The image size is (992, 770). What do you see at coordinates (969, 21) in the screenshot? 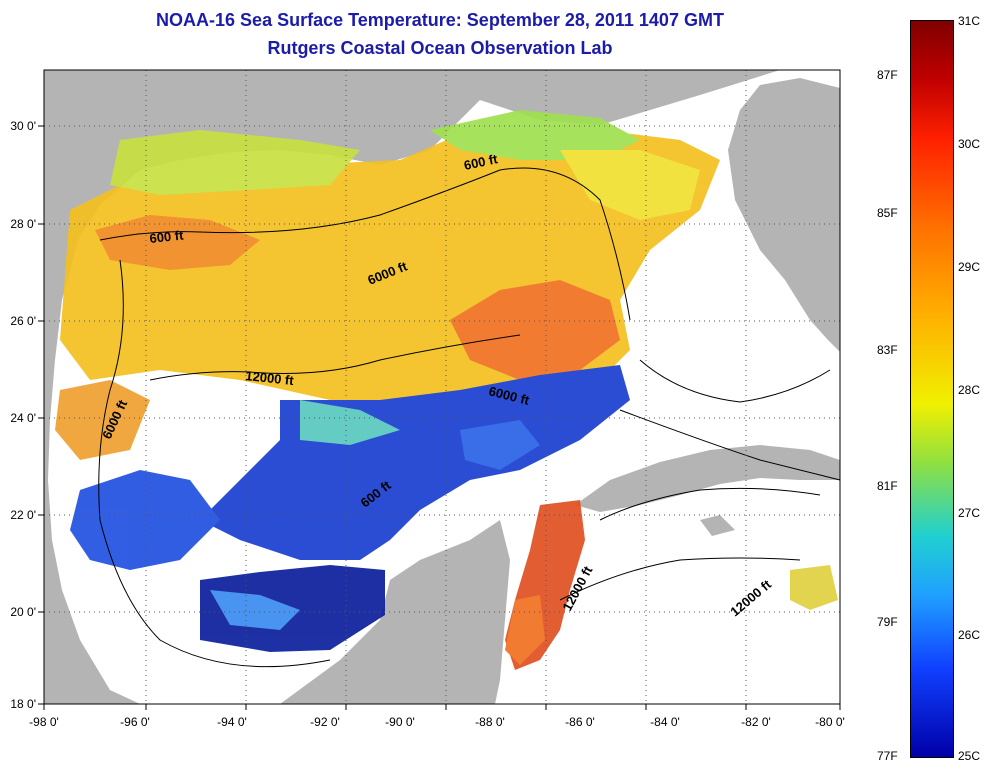
I see `colorbar-celsius-label: 31C` at bounding box center [969, 21].